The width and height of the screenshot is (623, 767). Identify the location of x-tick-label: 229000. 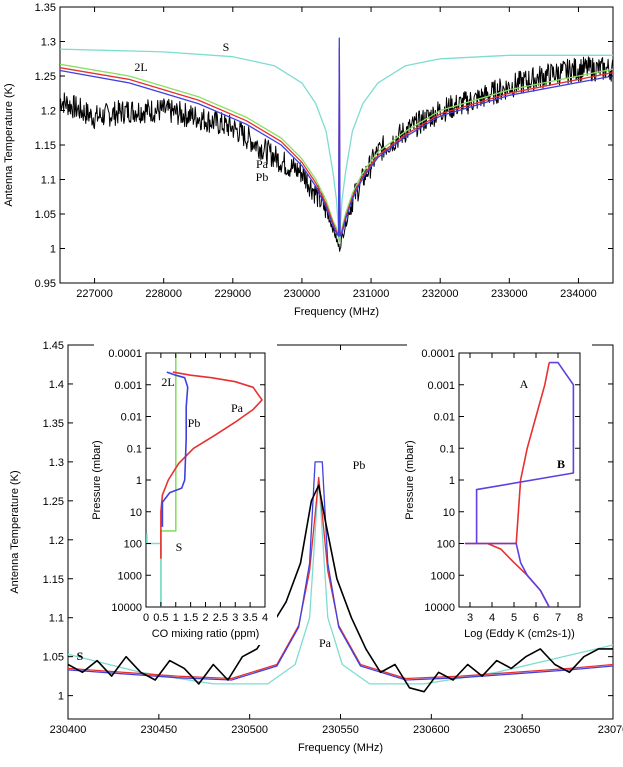
(232, 294).